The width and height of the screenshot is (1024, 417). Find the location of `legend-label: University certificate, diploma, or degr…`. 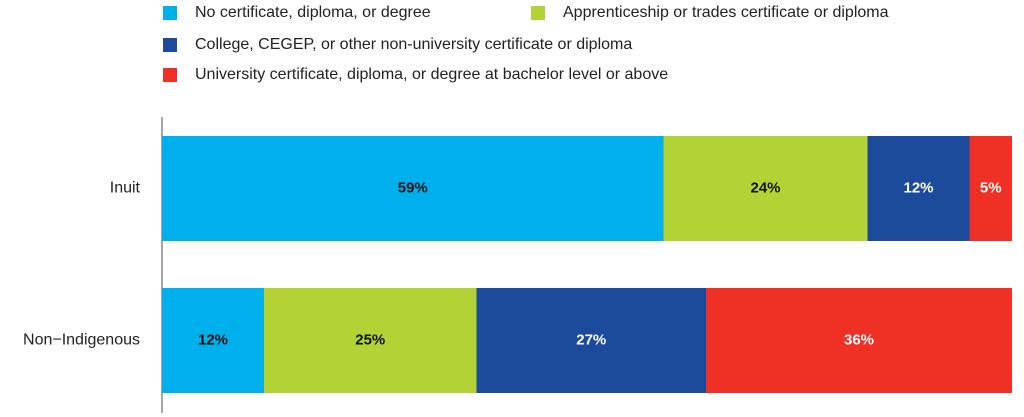

legend-label: University certificate, diploma, or degr… is located at coordinates (431, 74).